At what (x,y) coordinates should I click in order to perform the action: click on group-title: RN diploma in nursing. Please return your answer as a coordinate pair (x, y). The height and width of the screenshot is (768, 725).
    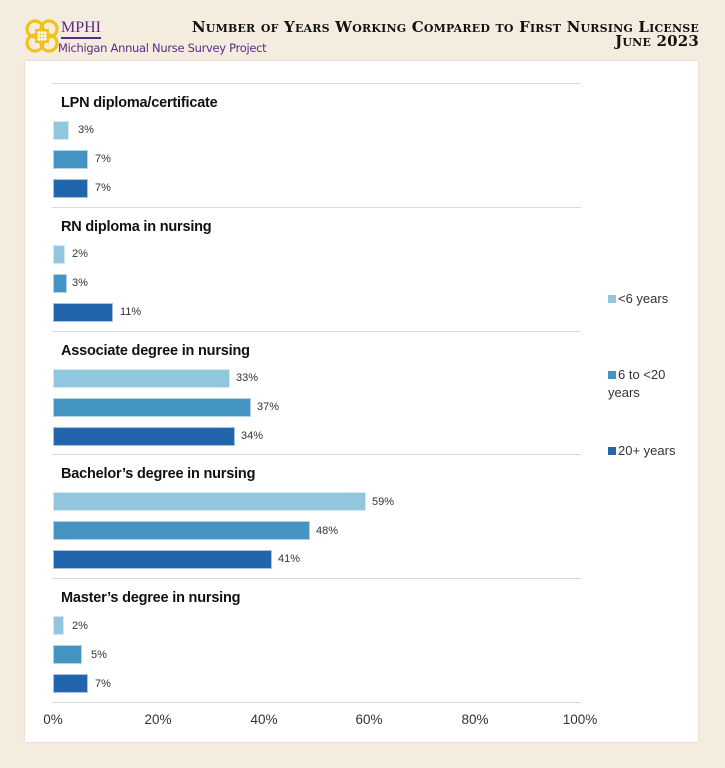
    Looking at the image, I should click on (136, 227).